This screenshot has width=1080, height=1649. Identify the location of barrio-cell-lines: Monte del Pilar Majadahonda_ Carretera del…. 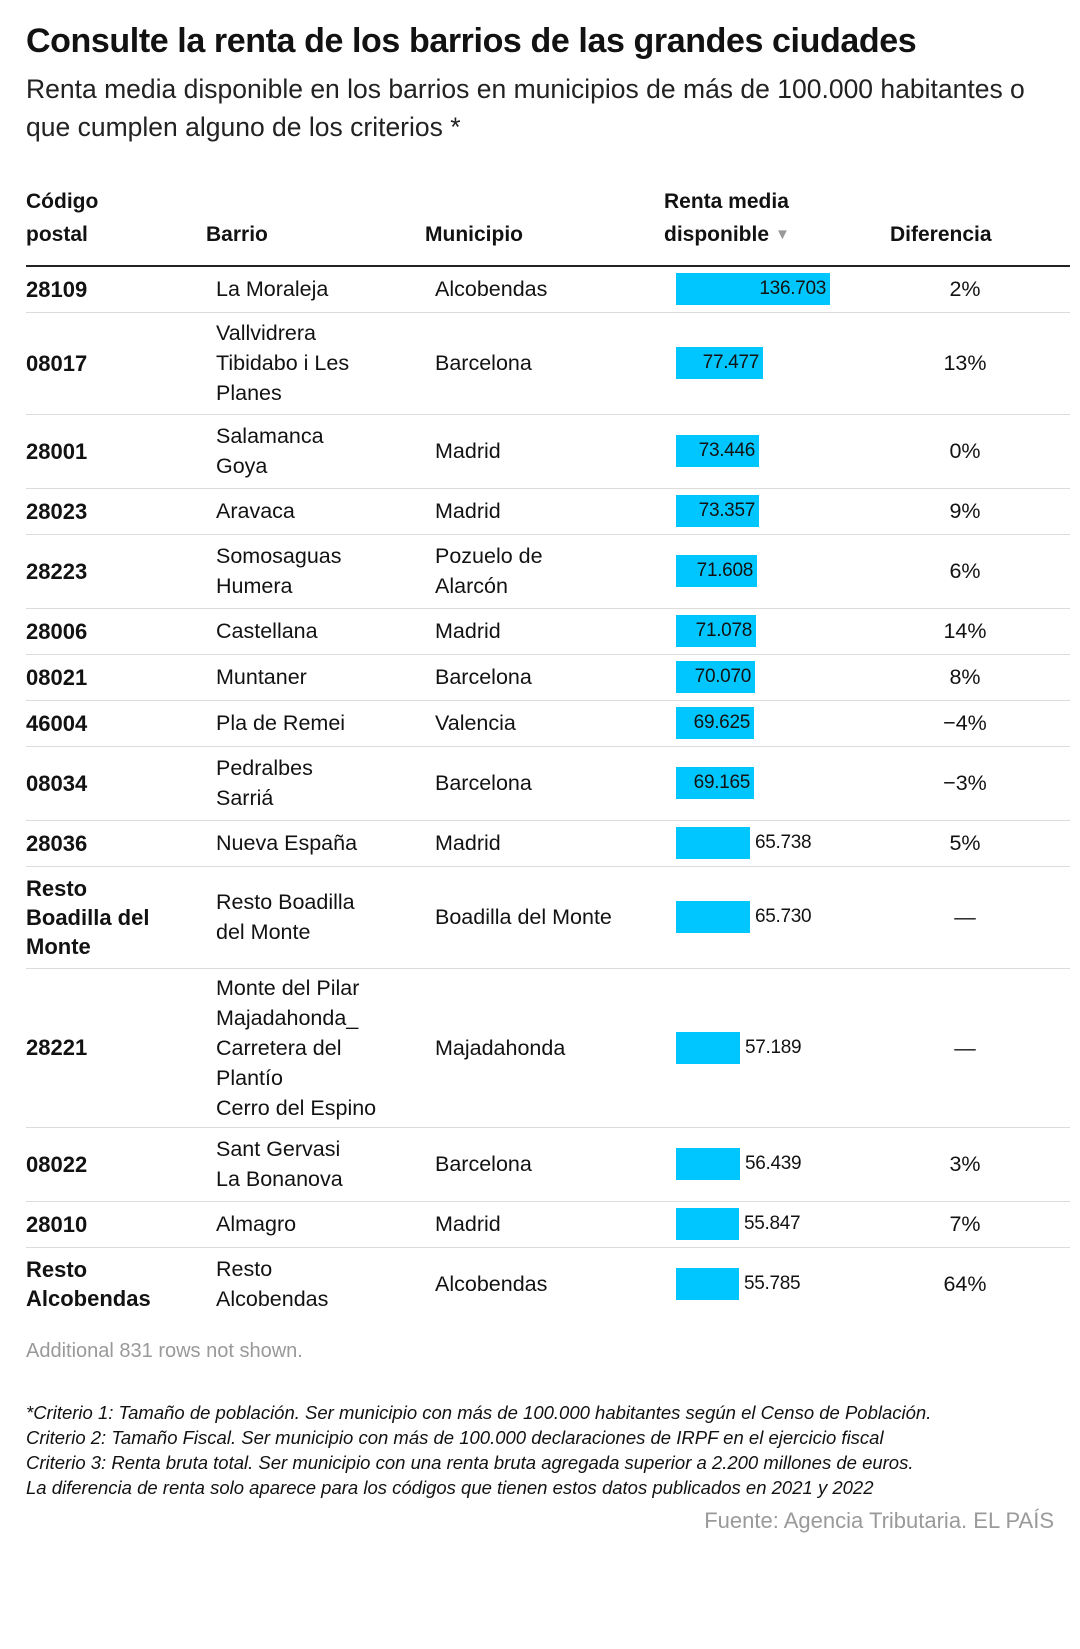
(296, 1048).